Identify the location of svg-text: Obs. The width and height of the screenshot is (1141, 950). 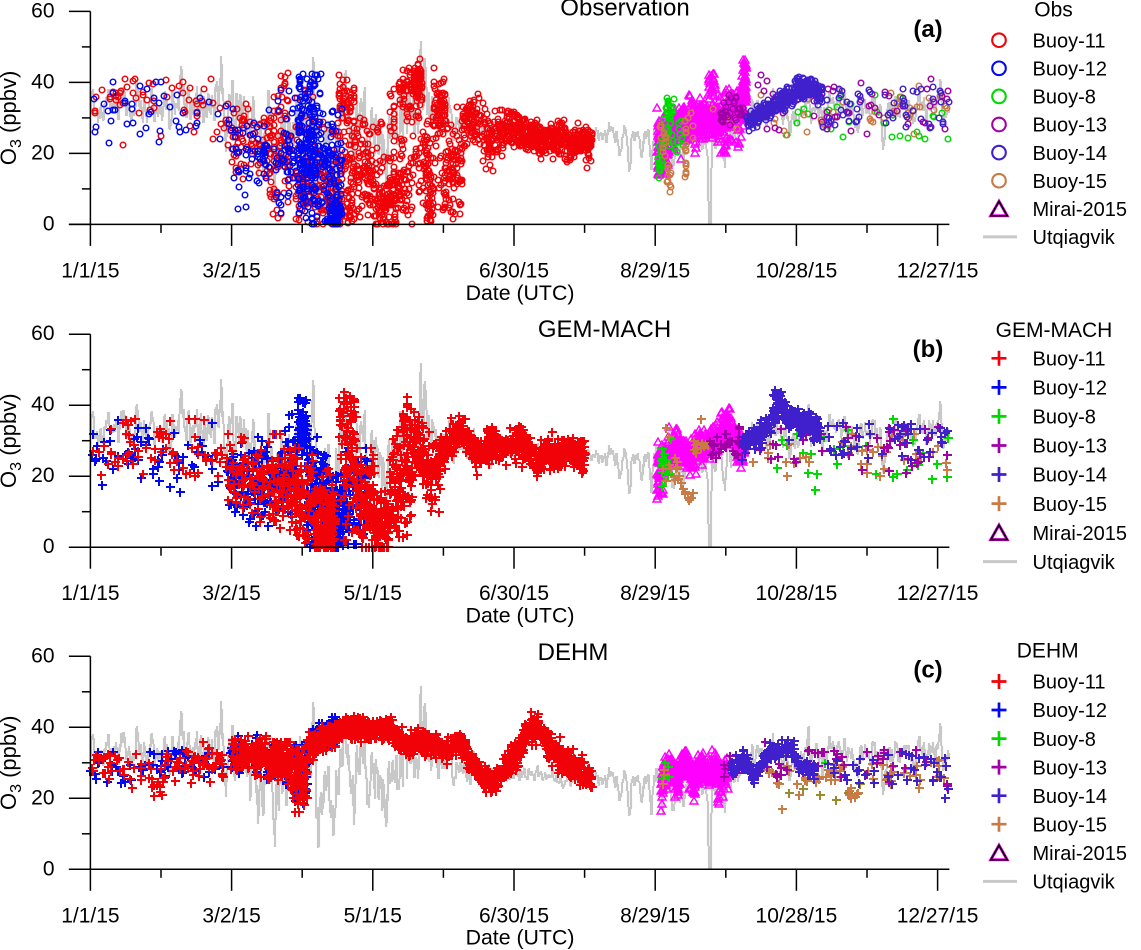
(1053, 10).